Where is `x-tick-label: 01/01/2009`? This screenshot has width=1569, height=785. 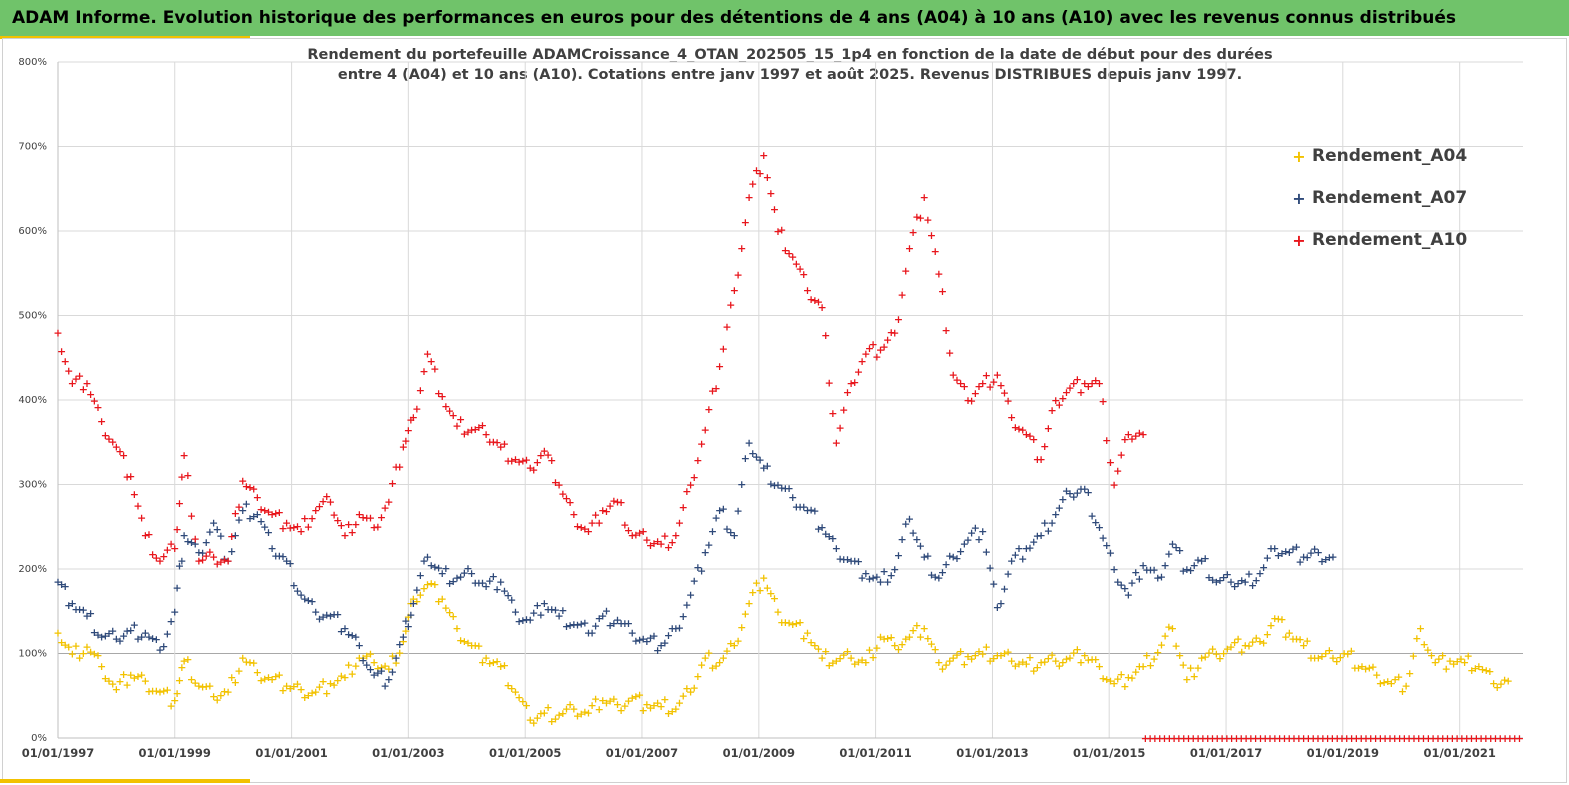
x-tick-label: 01/01/2009 is located at coordinates (759, 753).